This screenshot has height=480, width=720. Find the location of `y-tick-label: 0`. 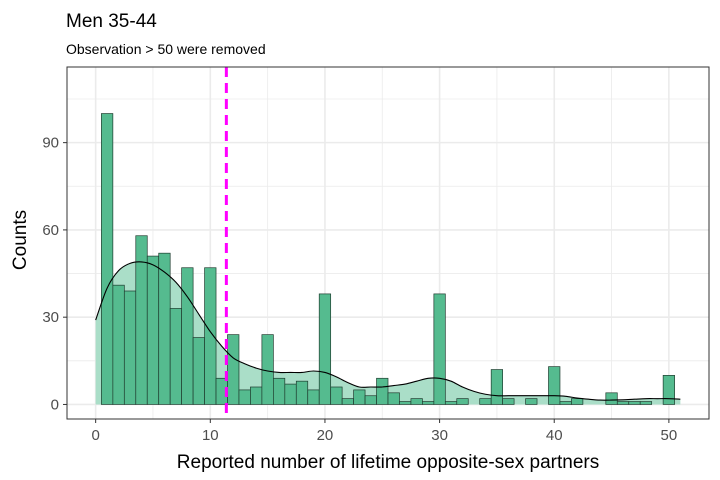

y-tick-label: 0 is located at coordinates (55, 404).